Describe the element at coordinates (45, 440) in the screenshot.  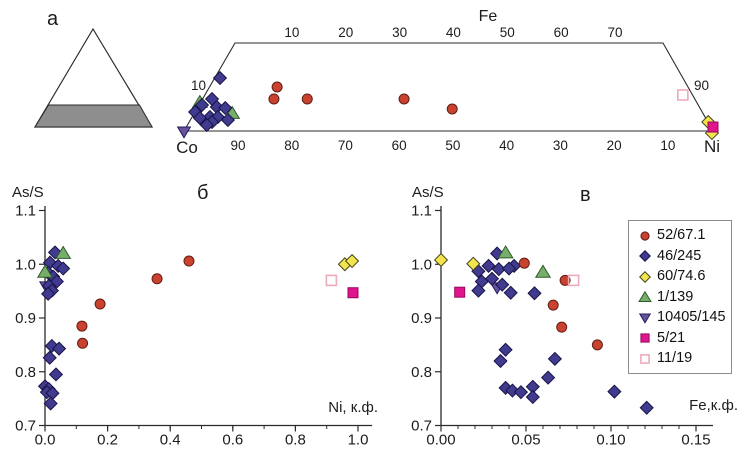
I see `x-tick-label: 0.0` at that location.